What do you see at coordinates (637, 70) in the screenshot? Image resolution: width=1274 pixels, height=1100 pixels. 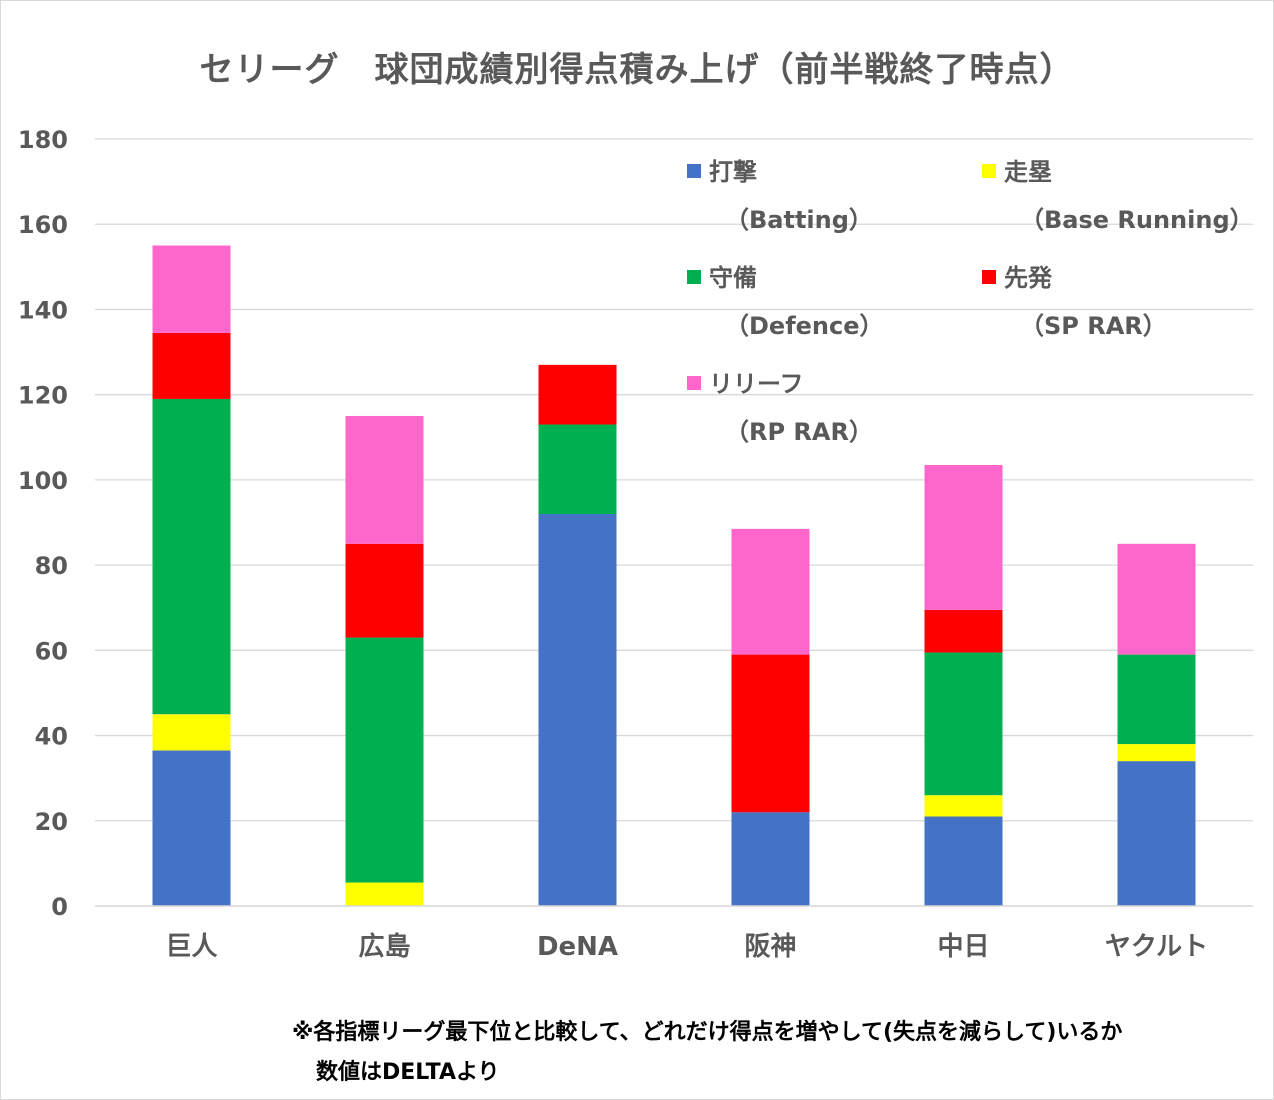 I see `chart-title: セリーグ 球団成績別得点積み上げ（前半戦終了時点）` at bounding box center [637, 70].